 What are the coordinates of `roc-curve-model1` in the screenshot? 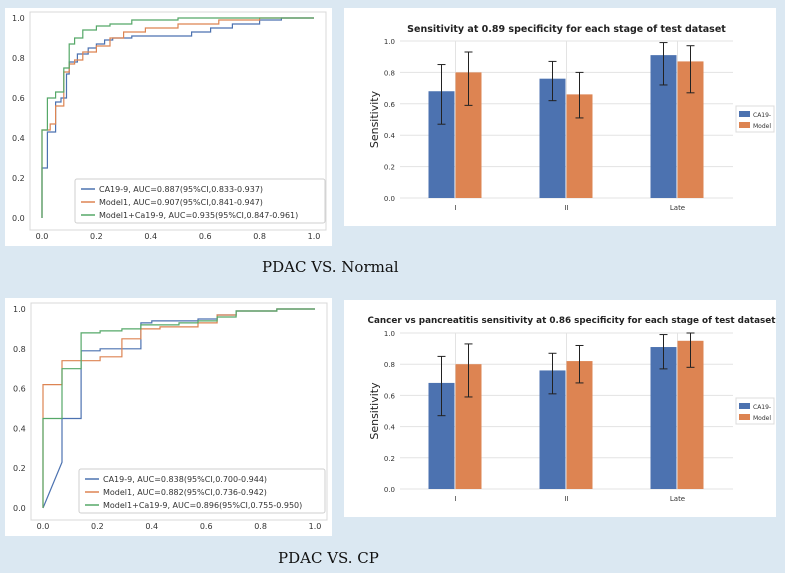 It's located at (177, 117).